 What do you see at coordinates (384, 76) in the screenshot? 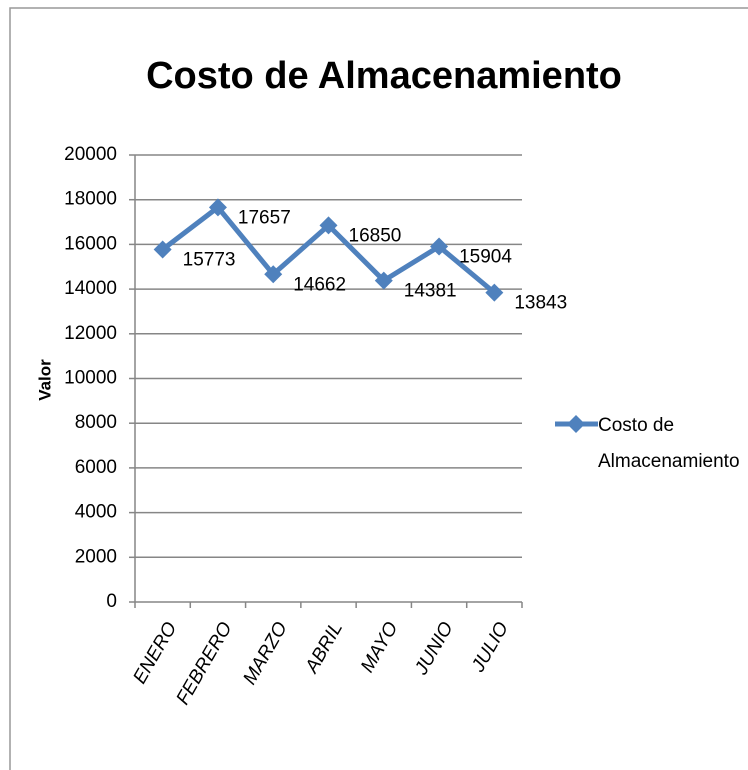
I see `chart-title: Costo de Almacenamiento` at bounding box center [384, 76].